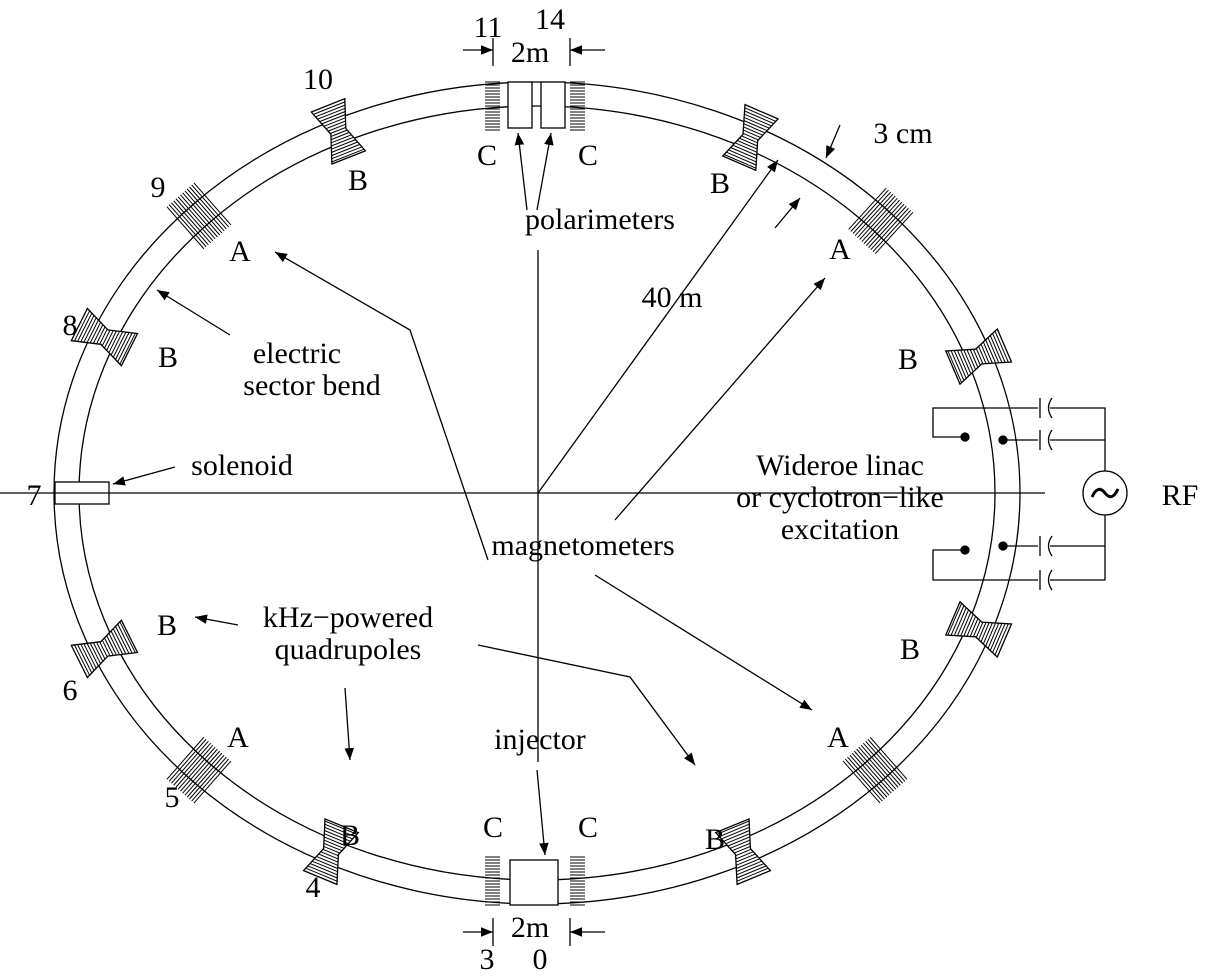 The image size is (1207, 977). Describe the element at coordinates (1030, 494) in the screenshot. I see `rf-circuit` at that location.